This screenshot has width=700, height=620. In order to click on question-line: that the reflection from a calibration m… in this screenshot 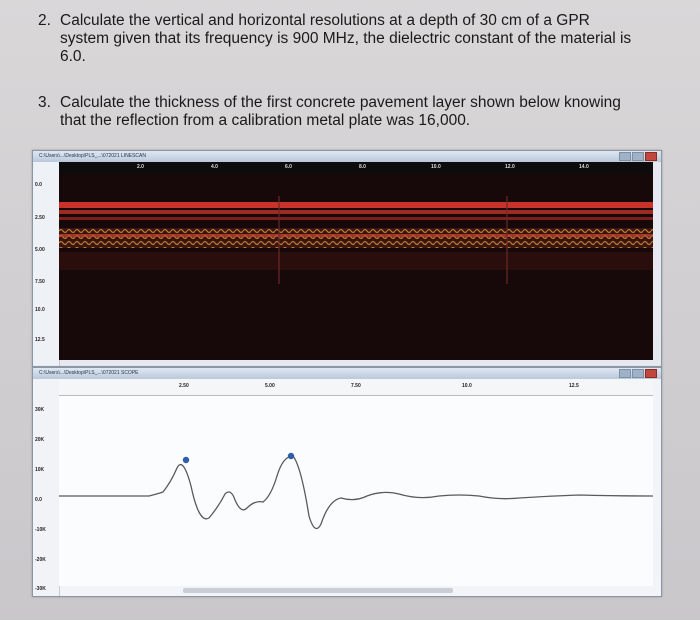, I will do `click(265, 120)`.